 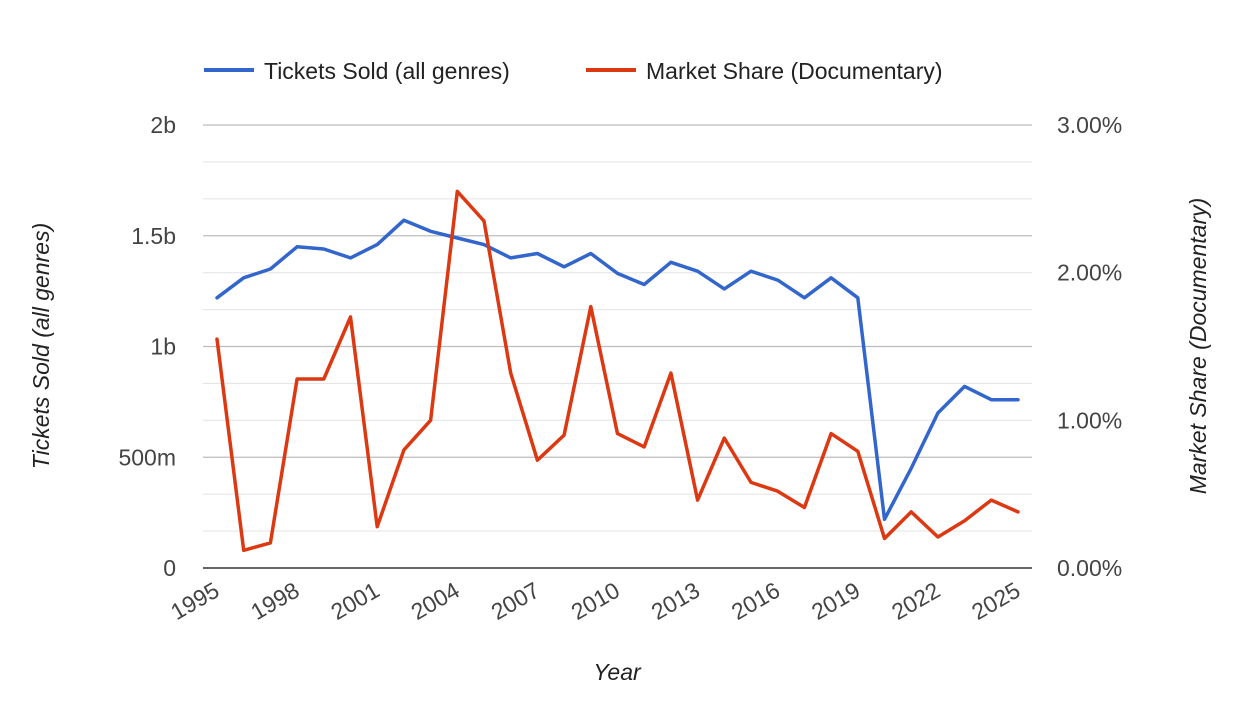 I want to click on right-tick-label: 2.00%, so click(x=1089, y=273).